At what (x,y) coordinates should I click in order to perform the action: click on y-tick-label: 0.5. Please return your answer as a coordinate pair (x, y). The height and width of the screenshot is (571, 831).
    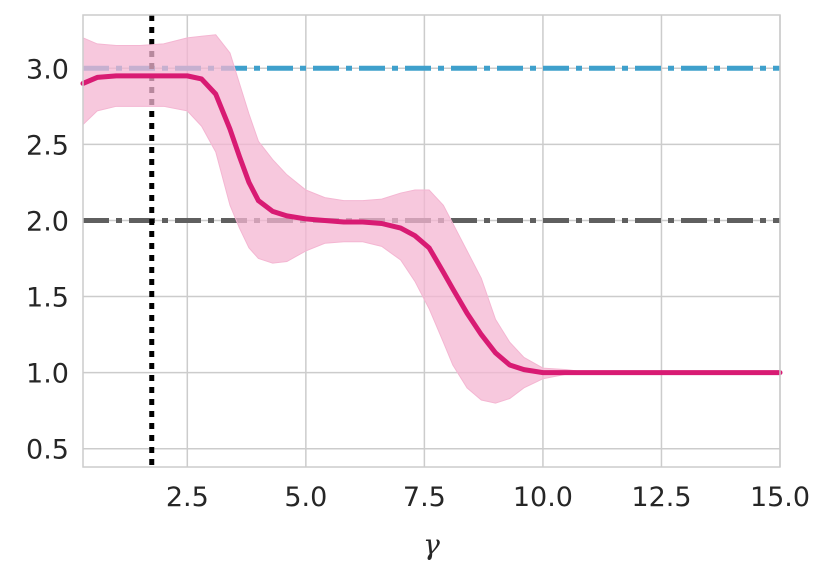
    Looking at the image, I should click on (47, 450).